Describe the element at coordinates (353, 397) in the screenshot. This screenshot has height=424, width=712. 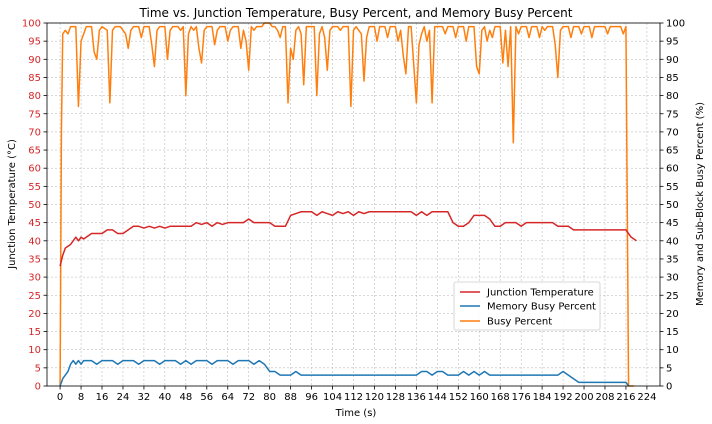
I see `x-tick-label-14: 112` at that location.